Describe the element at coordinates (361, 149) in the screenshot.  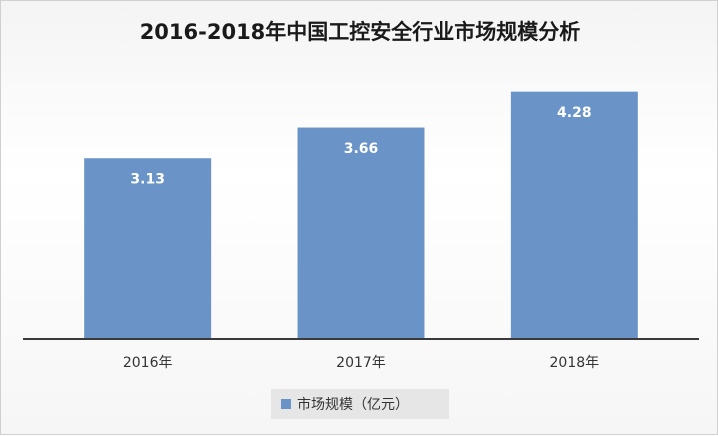
I see `bar-value-label-1: 3.66` at that location.